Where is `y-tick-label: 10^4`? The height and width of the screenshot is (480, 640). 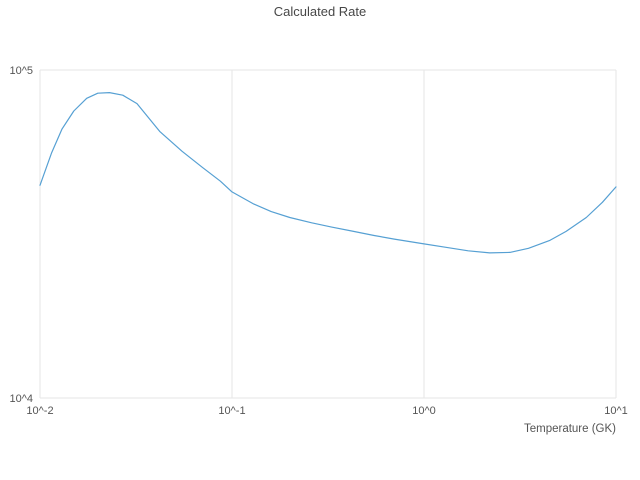
y-tick-label: 10^4 is located at coordinates (21, 399).